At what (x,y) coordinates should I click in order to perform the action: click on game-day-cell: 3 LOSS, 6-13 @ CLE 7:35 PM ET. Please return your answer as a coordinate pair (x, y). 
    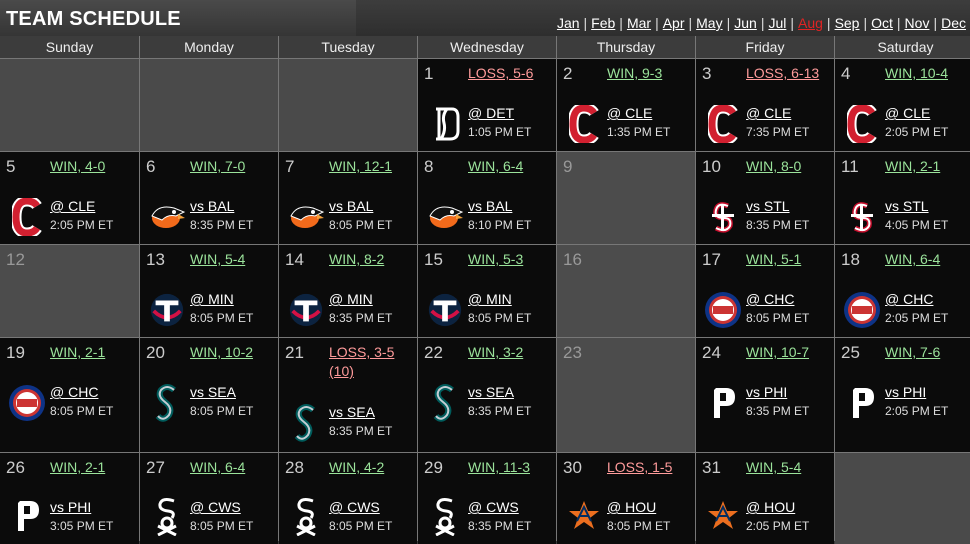
    Looking at the image, I should click on (765, 105).